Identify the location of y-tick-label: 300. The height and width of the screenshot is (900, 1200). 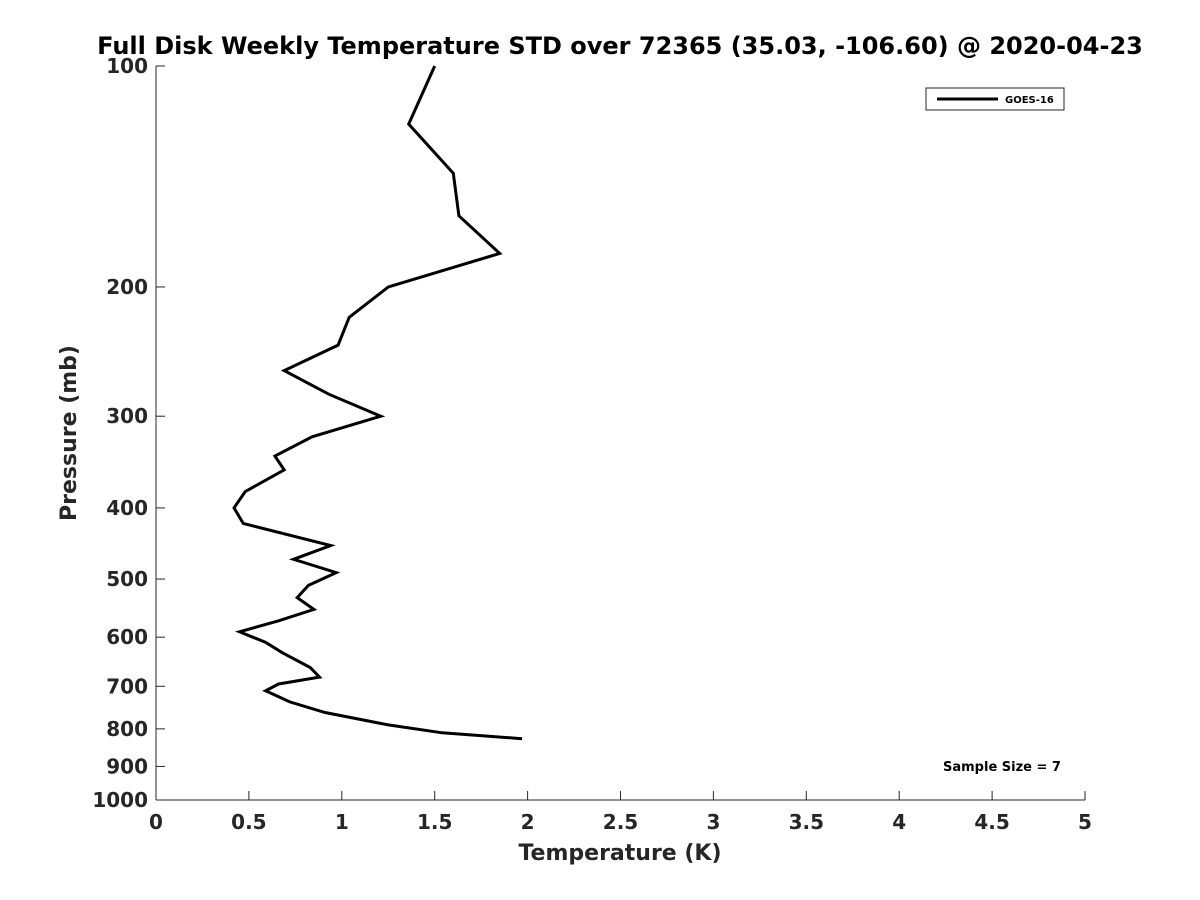
(127, 416).